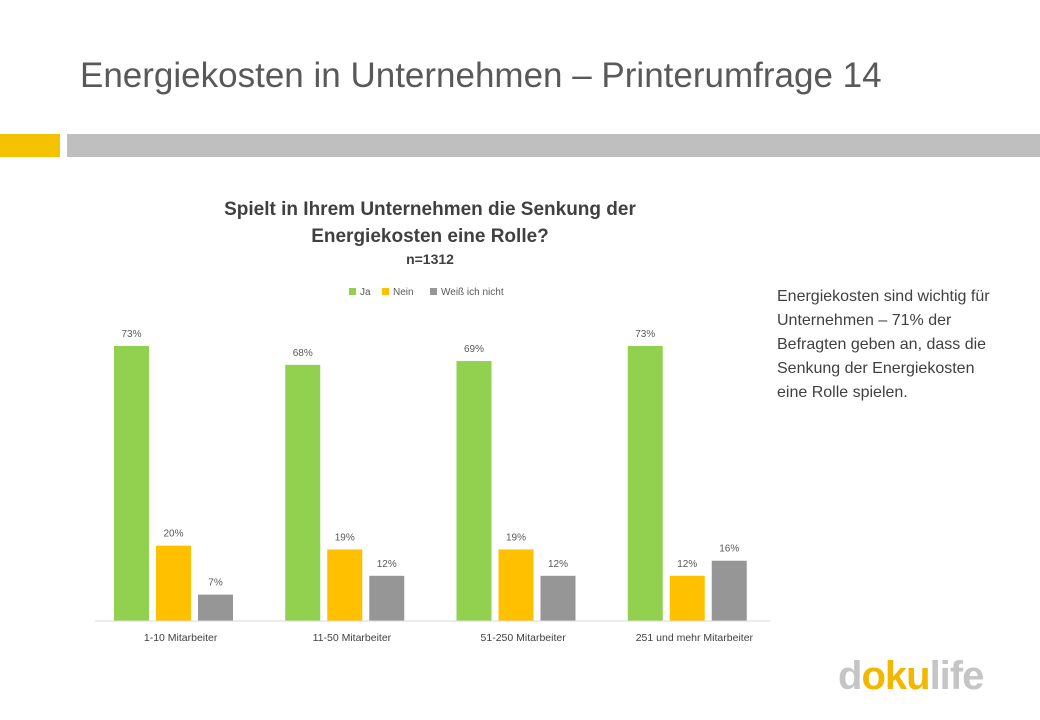 This screenshot has height=720, width=1040. Describe the element at coordinates (553, 145) in the screenshot. I see `accent-bar-gray` at that location.